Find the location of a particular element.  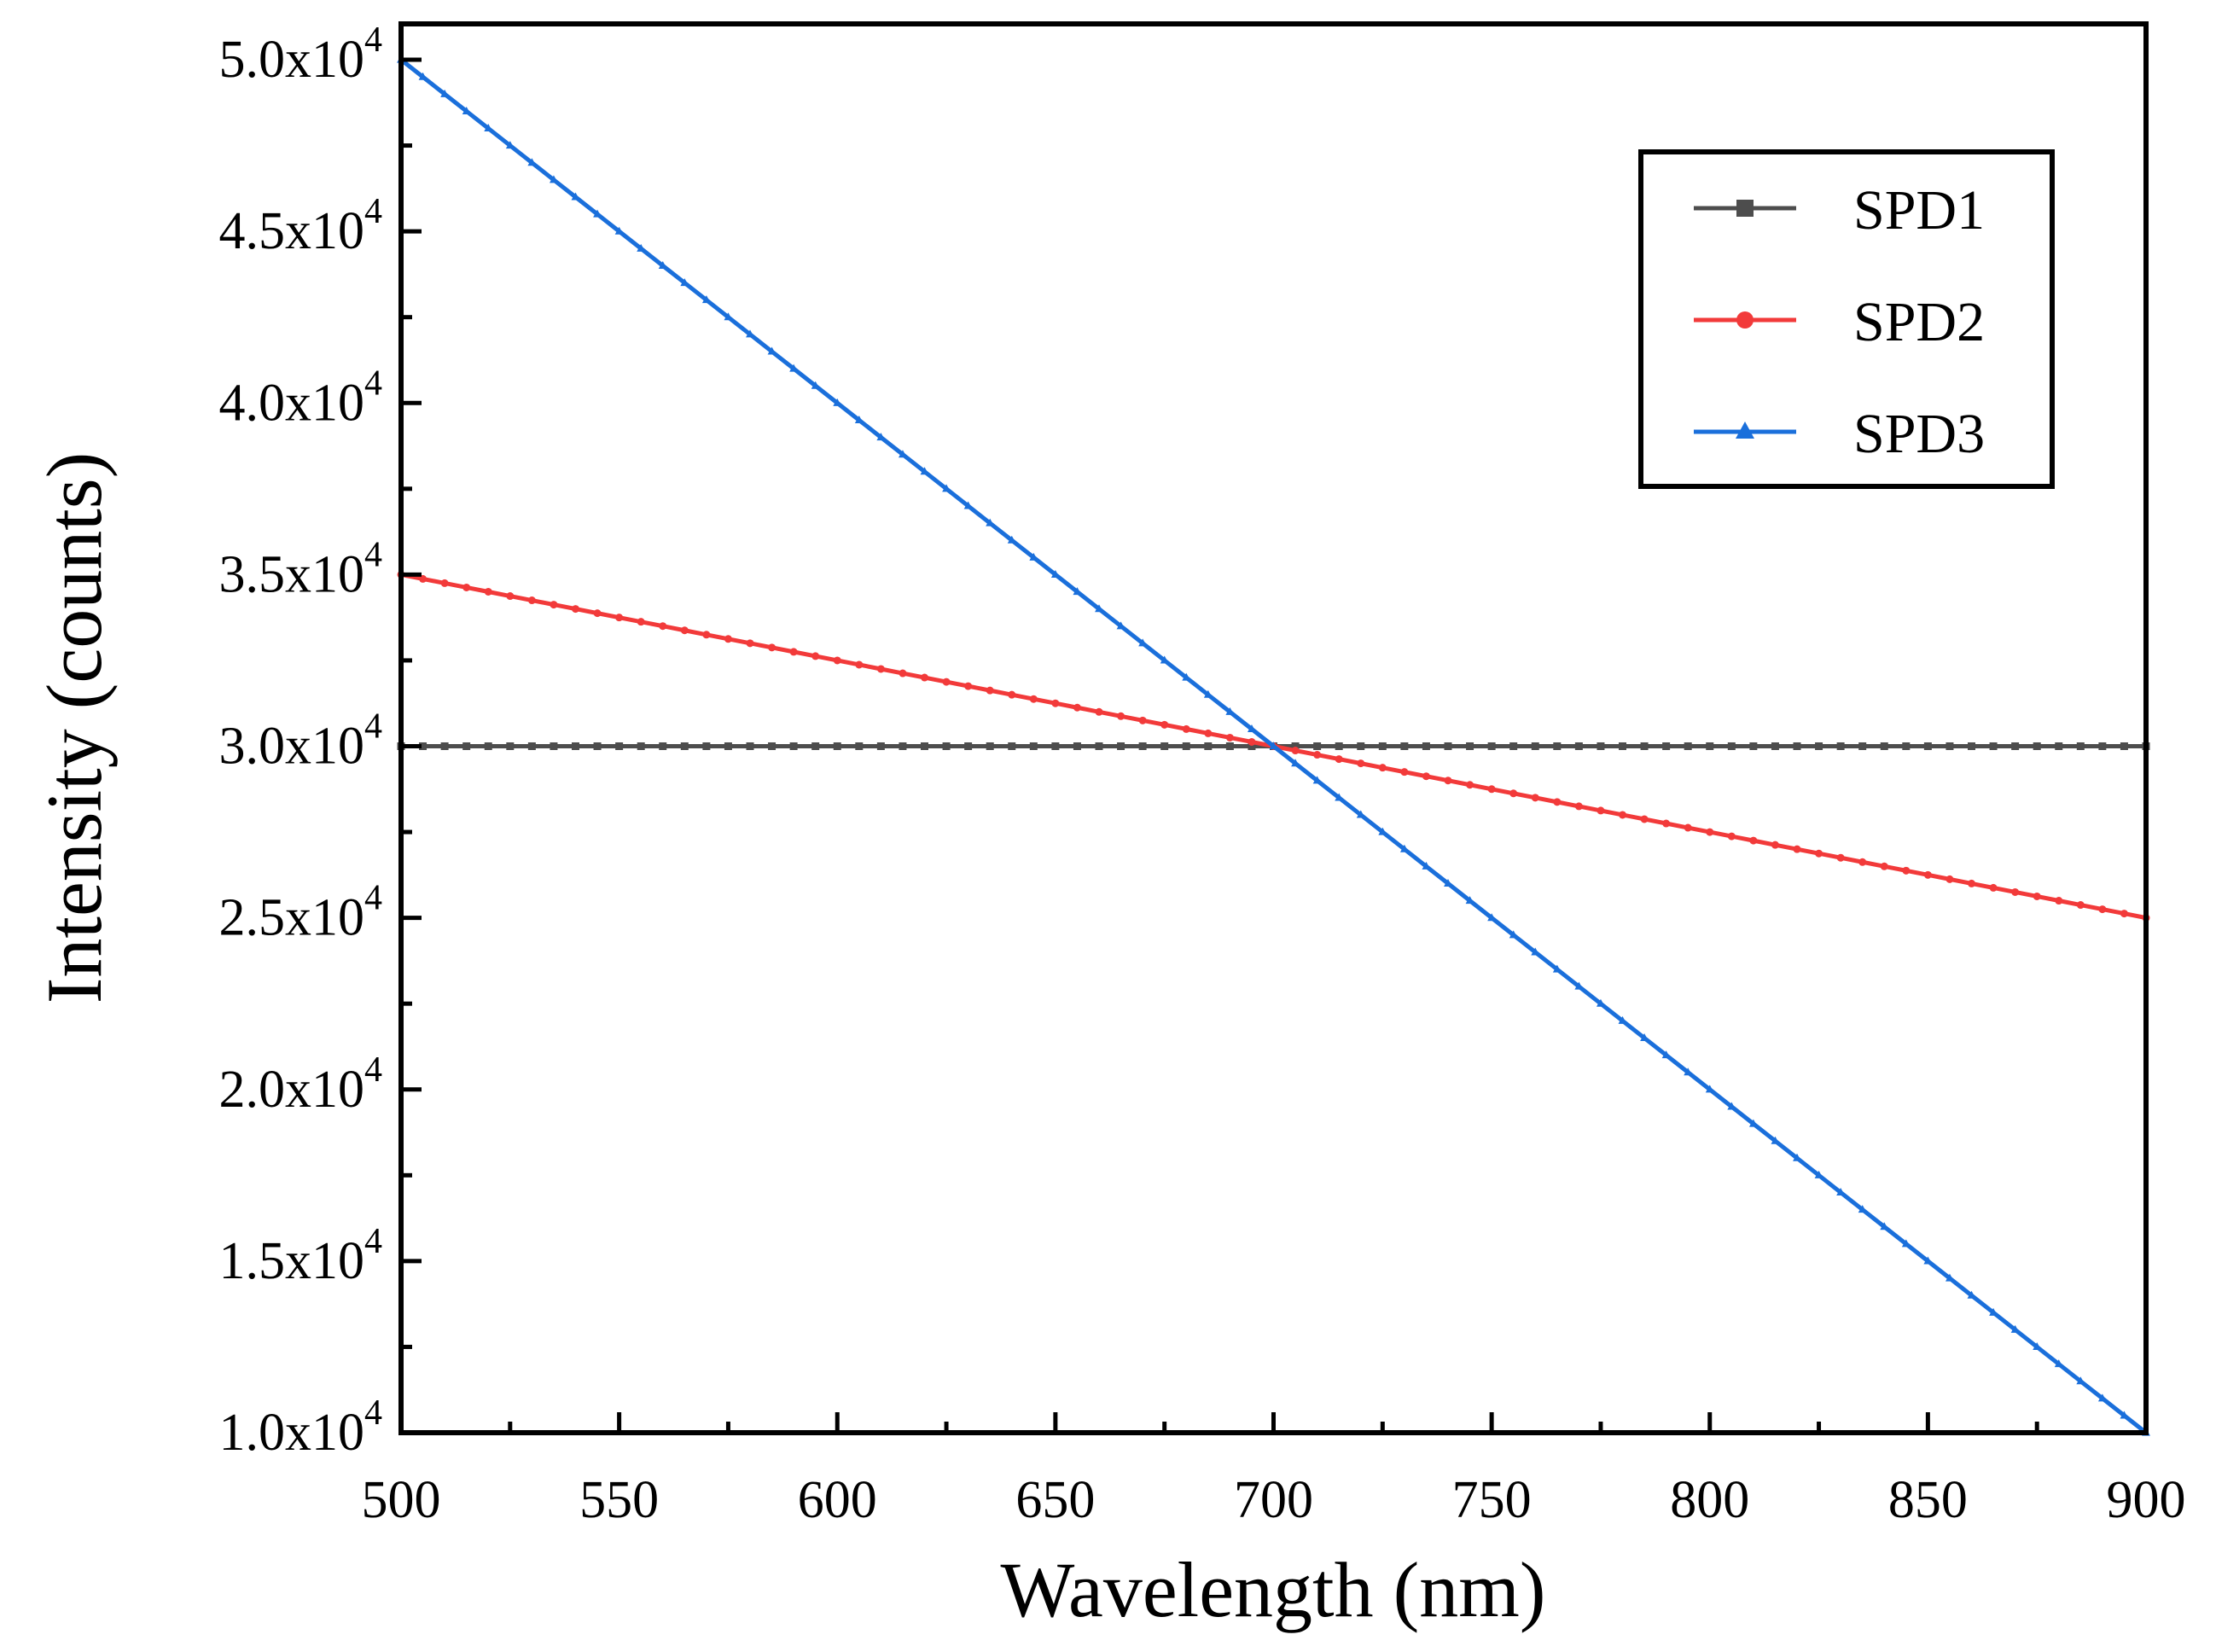

x-tick-label: 600 is located at coordinates (837, 1500).